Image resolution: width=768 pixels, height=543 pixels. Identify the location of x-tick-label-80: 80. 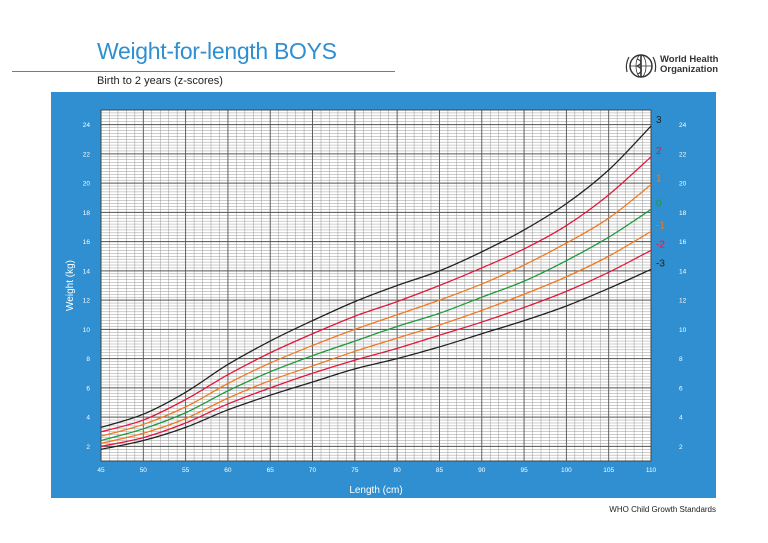
(398, 470).